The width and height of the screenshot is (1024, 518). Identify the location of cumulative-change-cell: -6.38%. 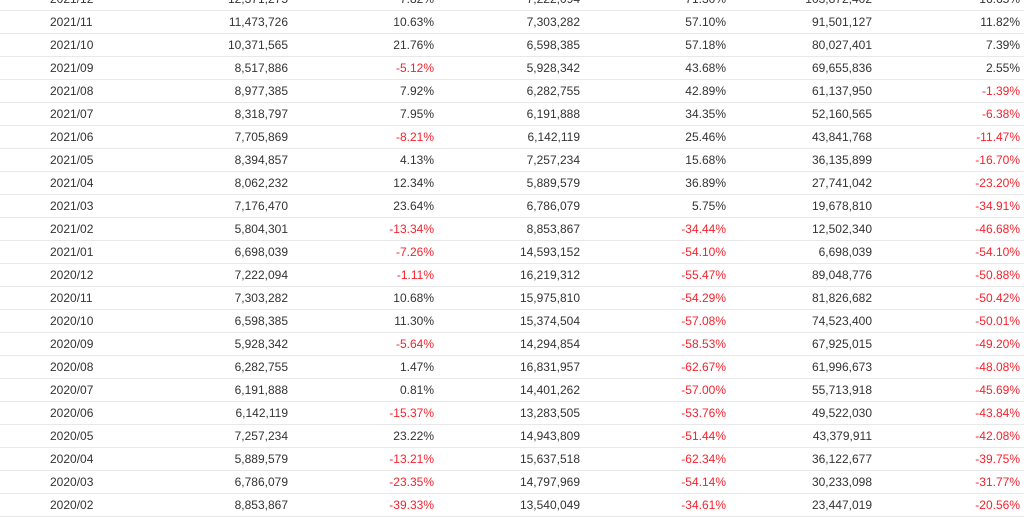
(950, 114).